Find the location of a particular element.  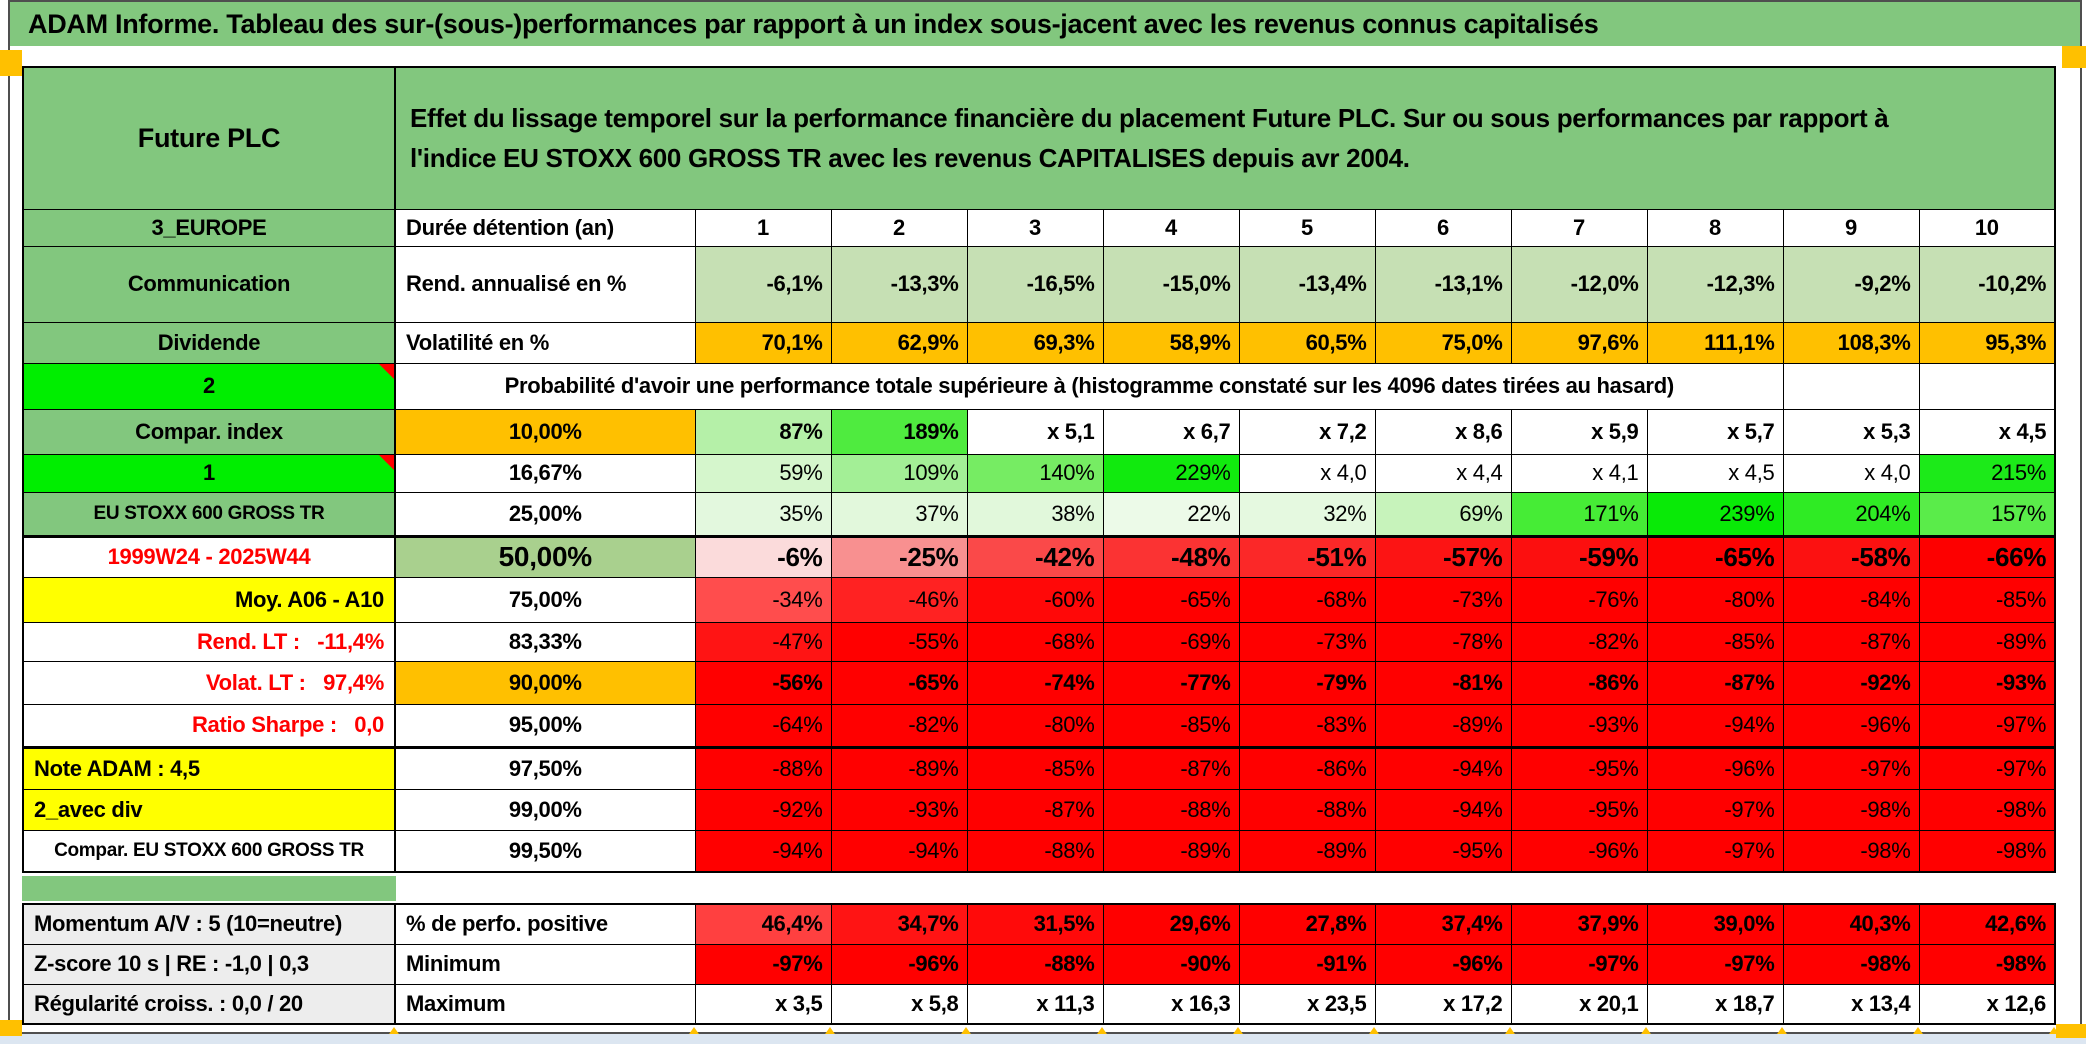

metric-label-cell: 99,50% is located at coordinates (545, 851).